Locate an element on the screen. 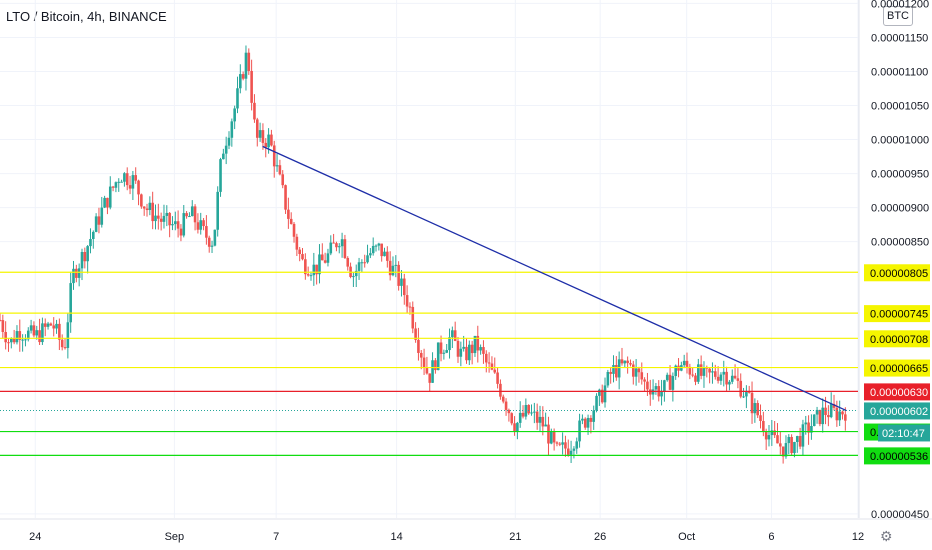  time-tick-label: Oct is located at coordinates (686, 537).